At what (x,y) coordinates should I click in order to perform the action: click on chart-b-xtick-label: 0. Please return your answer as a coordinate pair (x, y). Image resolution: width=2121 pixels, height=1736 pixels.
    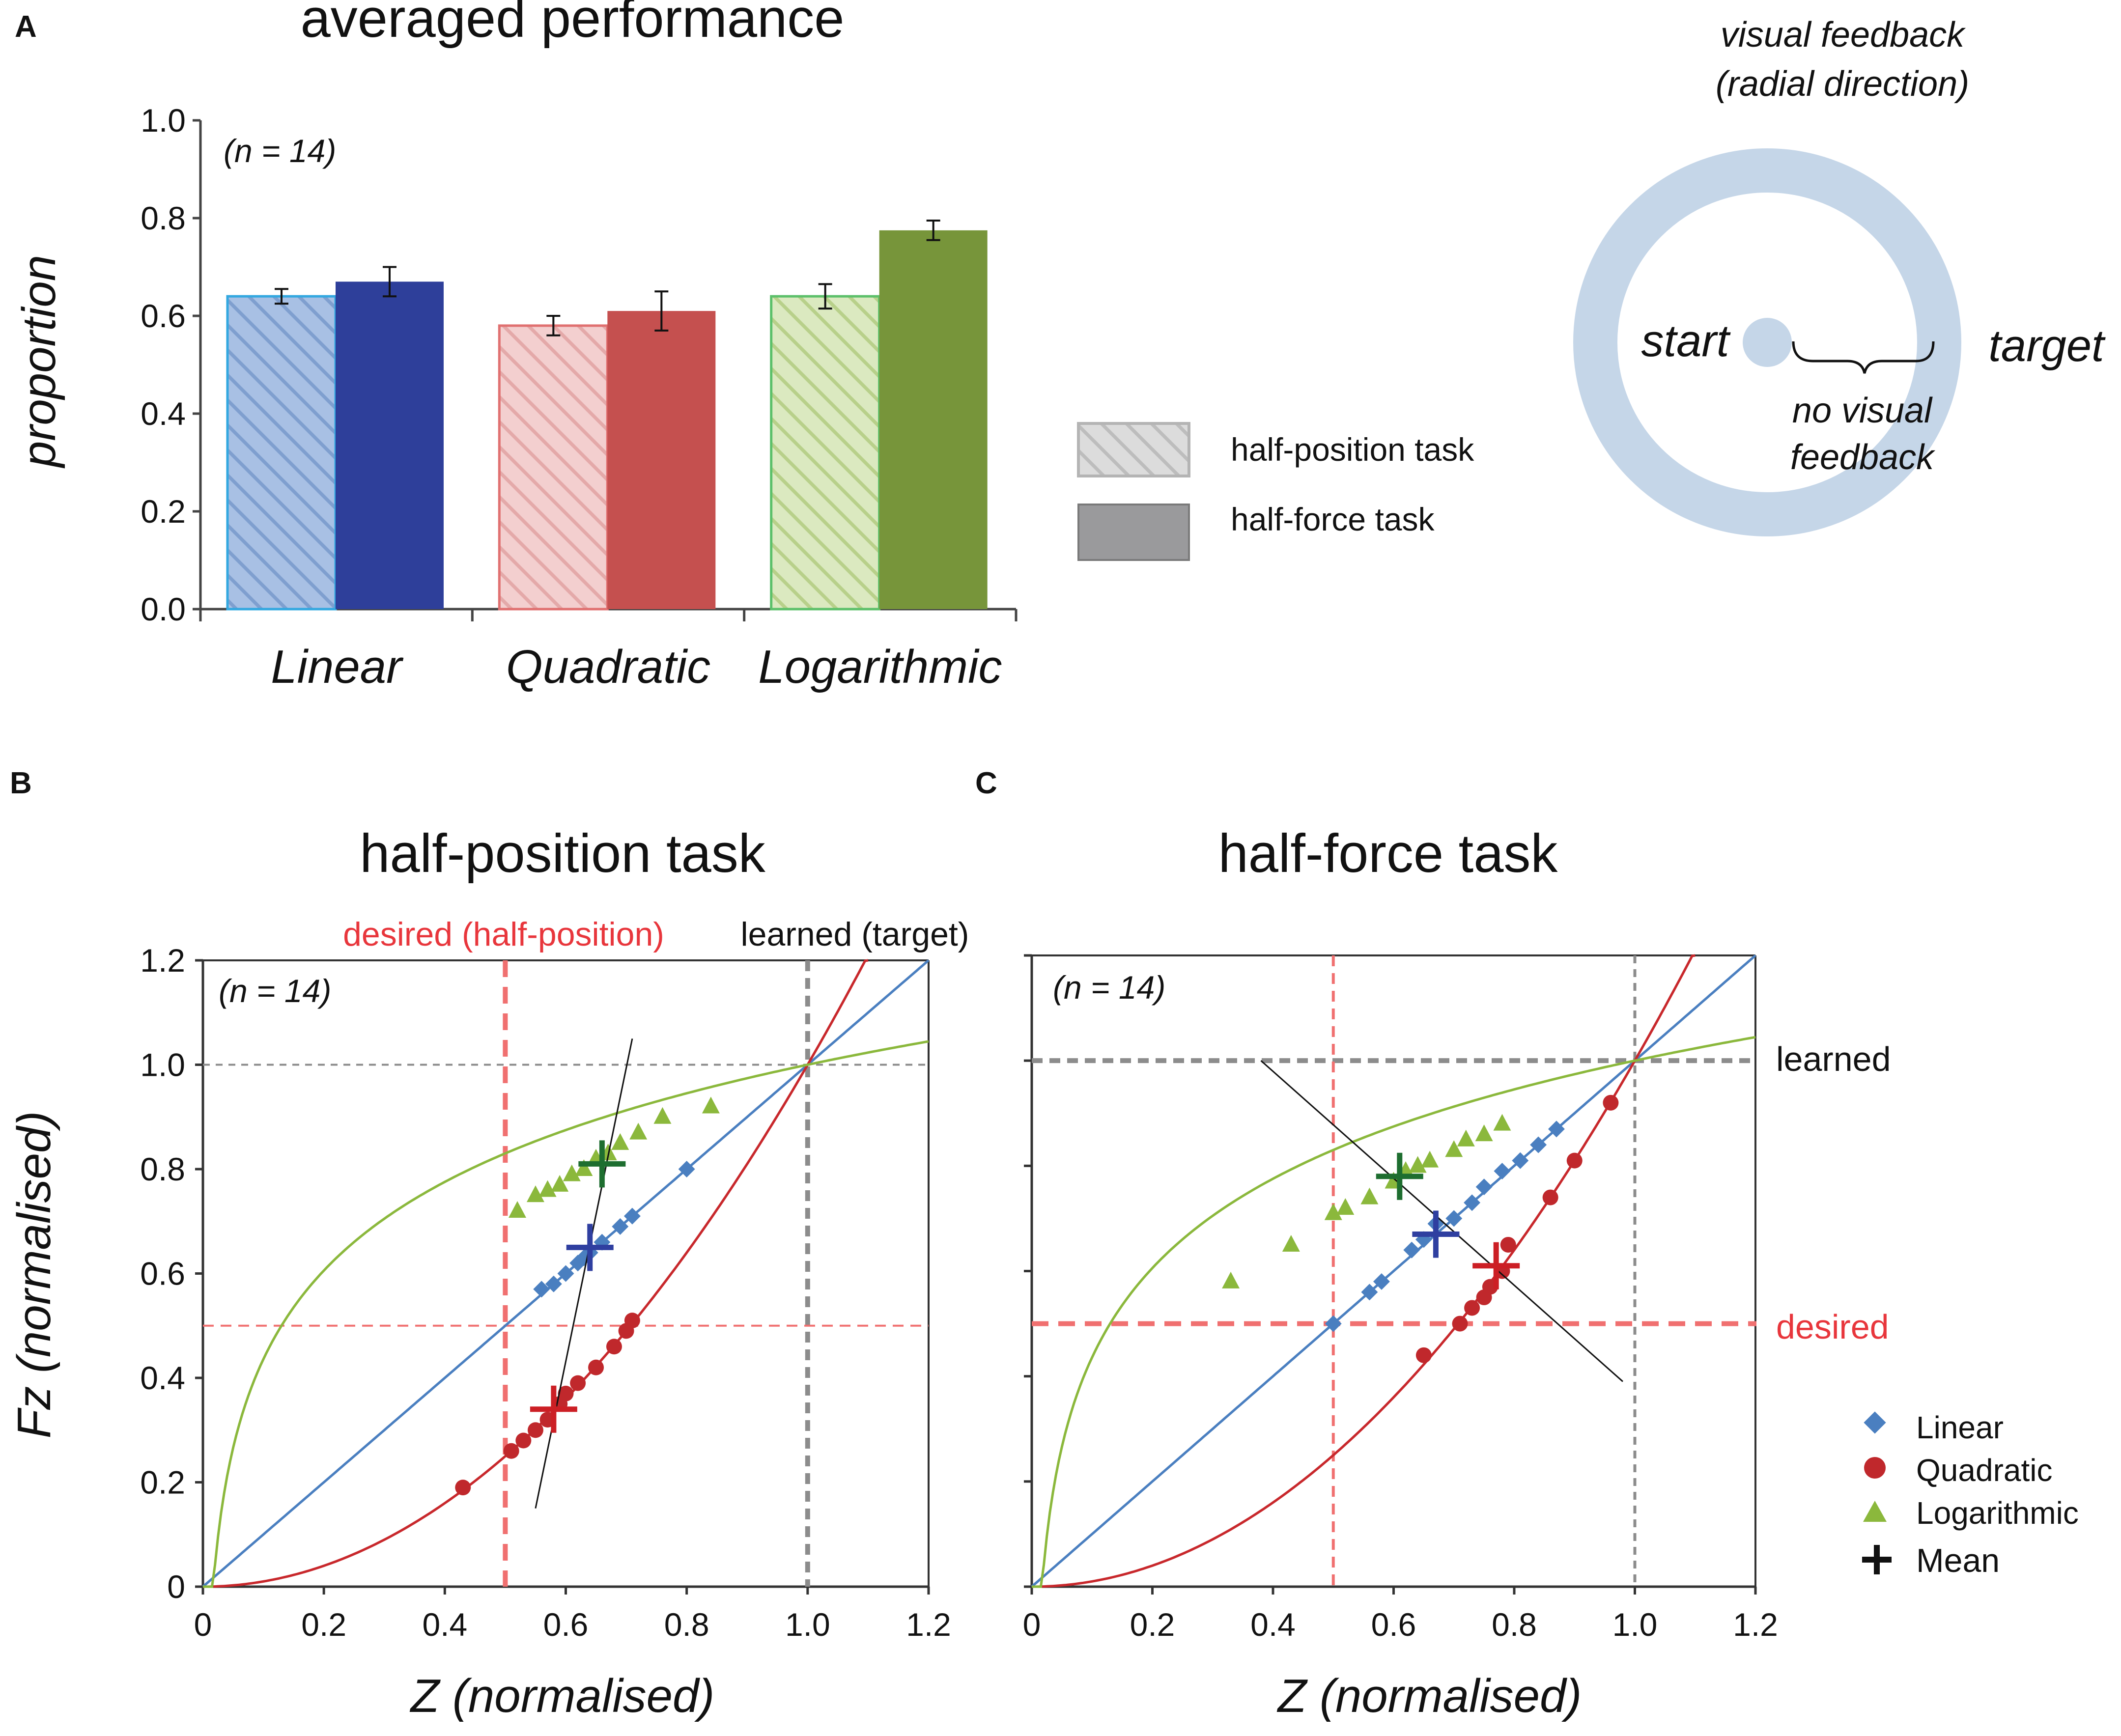
    Looking at the image, I should click on (203, 1624).